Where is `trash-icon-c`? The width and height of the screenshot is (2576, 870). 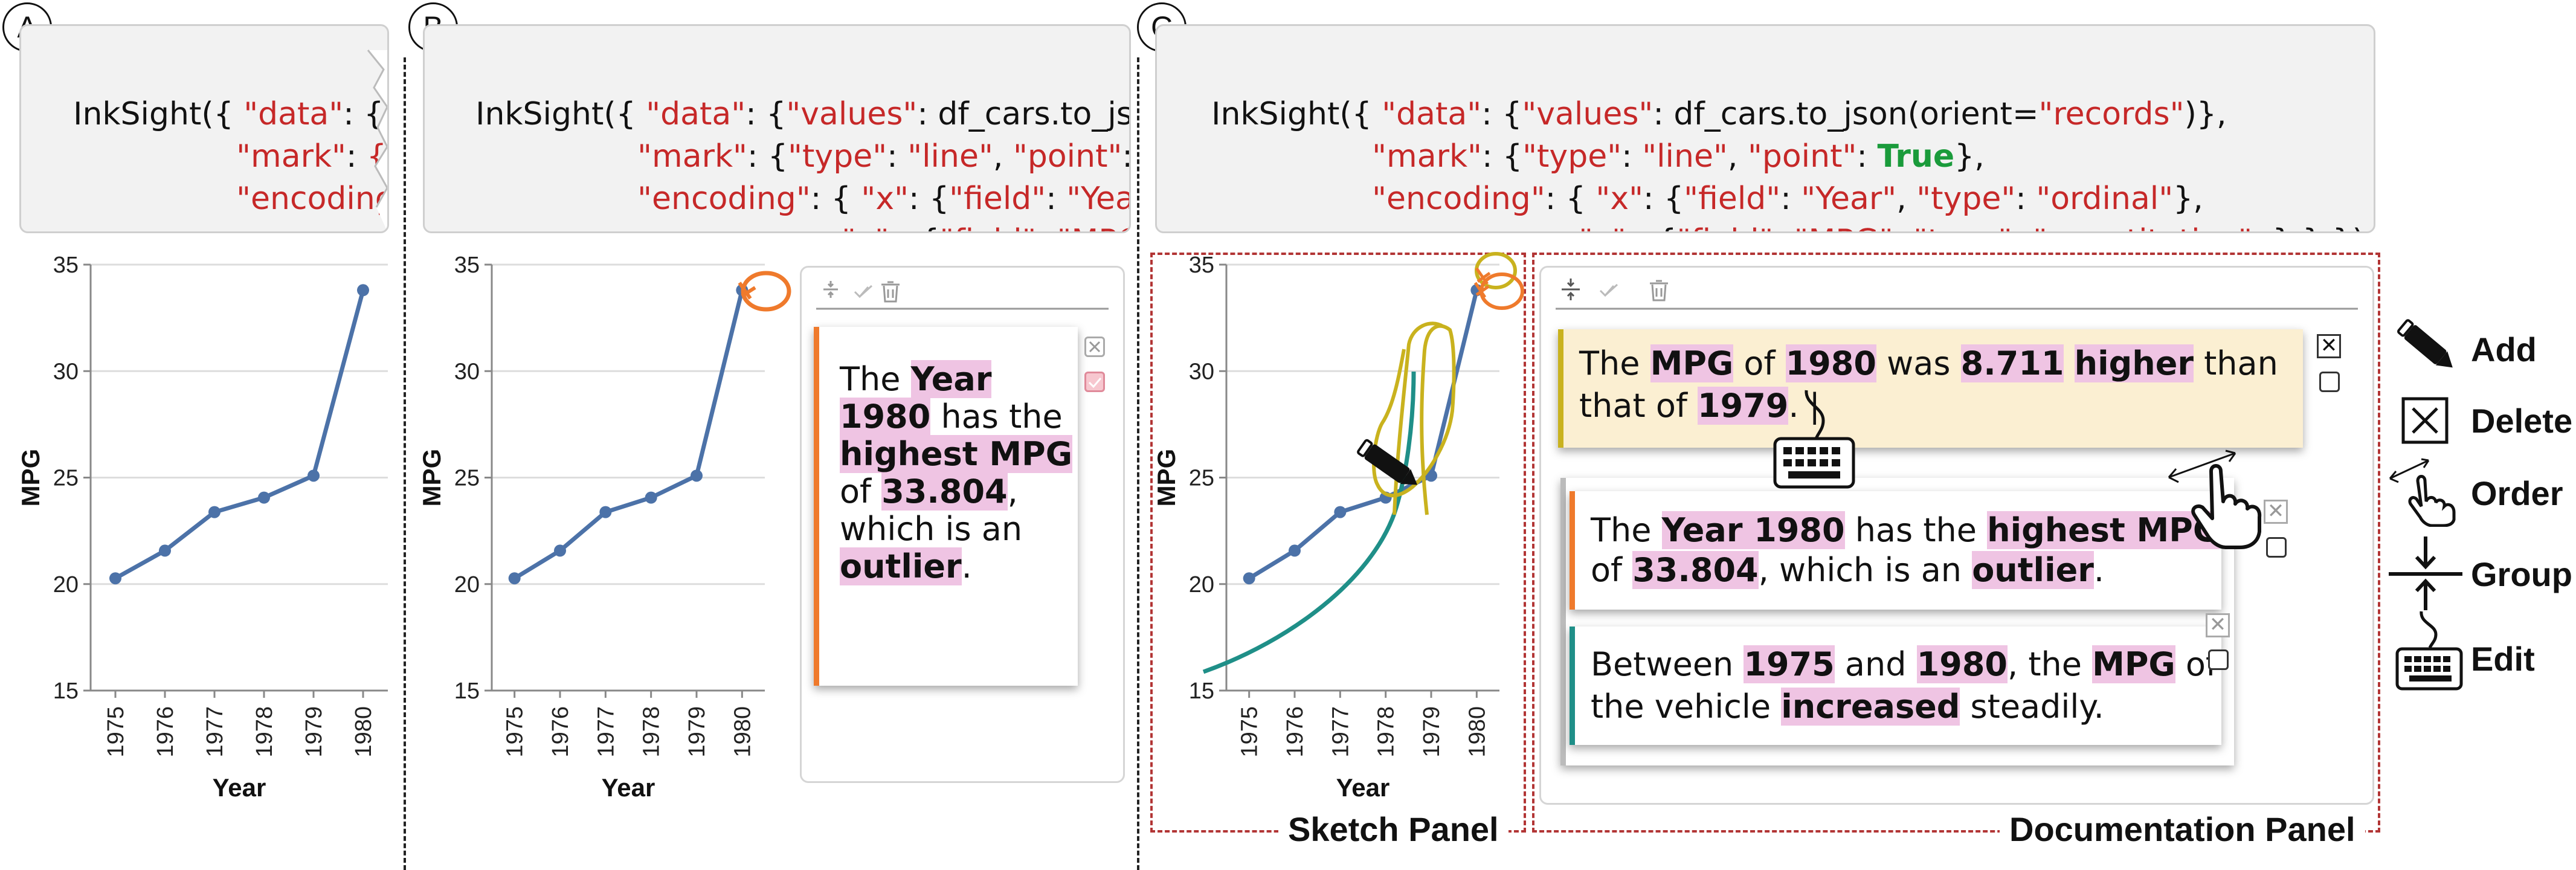
trash-icon-c is located at coordinates (1659, 290).